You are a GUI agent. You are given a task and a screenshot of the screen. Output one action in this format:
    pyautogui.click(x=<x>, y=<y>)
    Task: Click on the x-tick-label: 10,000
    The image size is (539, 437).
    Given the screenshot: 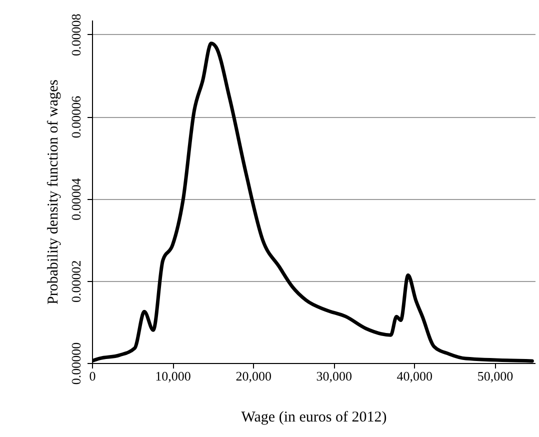 What is the action you would take?
    pyautogui.click(x=173, y=376)
    